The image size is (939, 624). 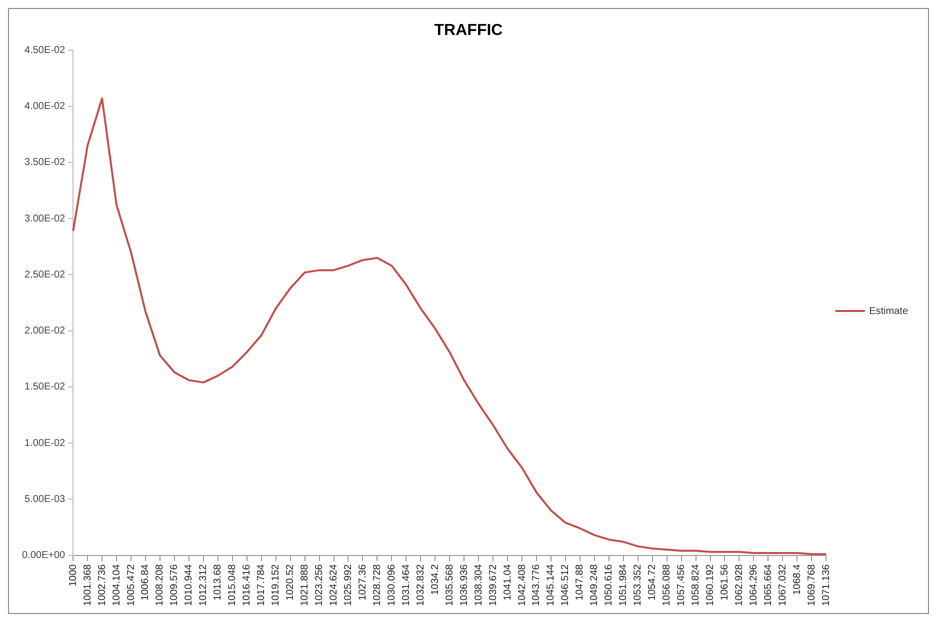 I want to click on x-tick-label: 1019.152, so click(x=276, y=585).